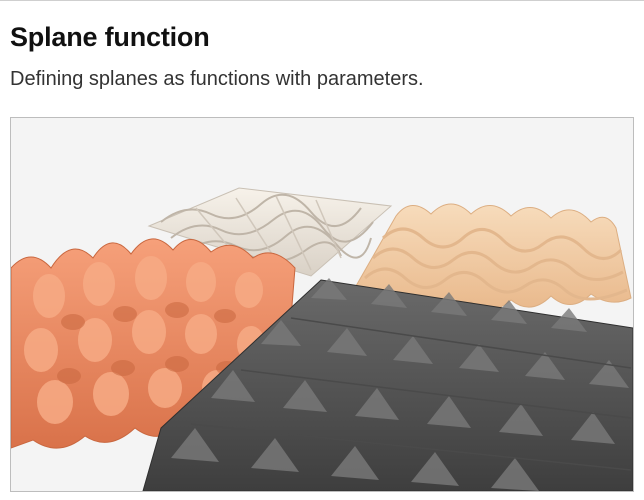 This screenshot has height=500, width=644. What do you see at coordinates (110, 37) in the screenshot?
I see `card-title: Splane function` at bounding box center [110, 37].